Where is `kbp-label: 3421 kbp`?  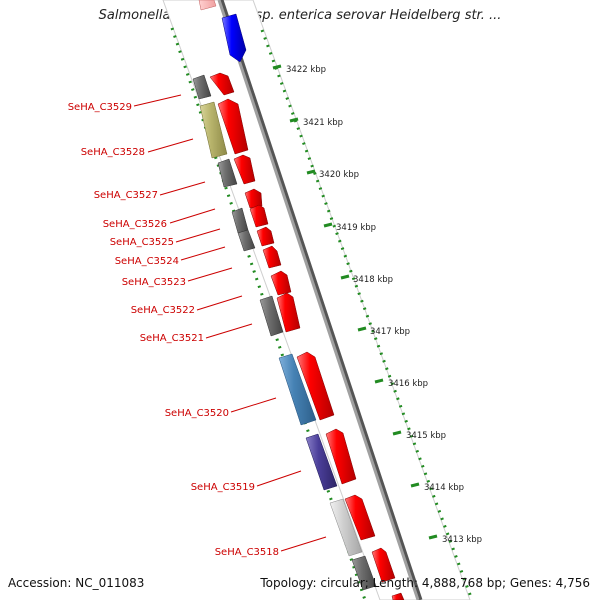 kbp-label: 3421 kbp is located at coordinates (323, 123).